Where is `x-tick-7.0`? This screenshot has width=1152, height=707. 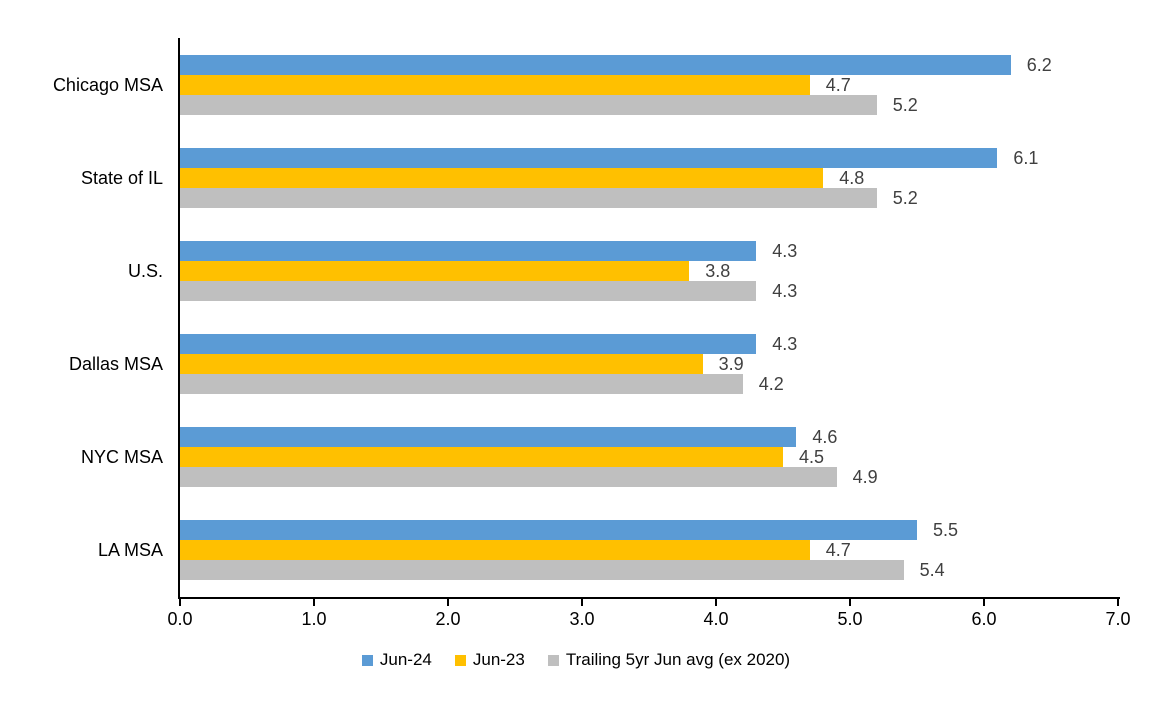 x-tick-7.0 is located at coordinates (1118, 602).